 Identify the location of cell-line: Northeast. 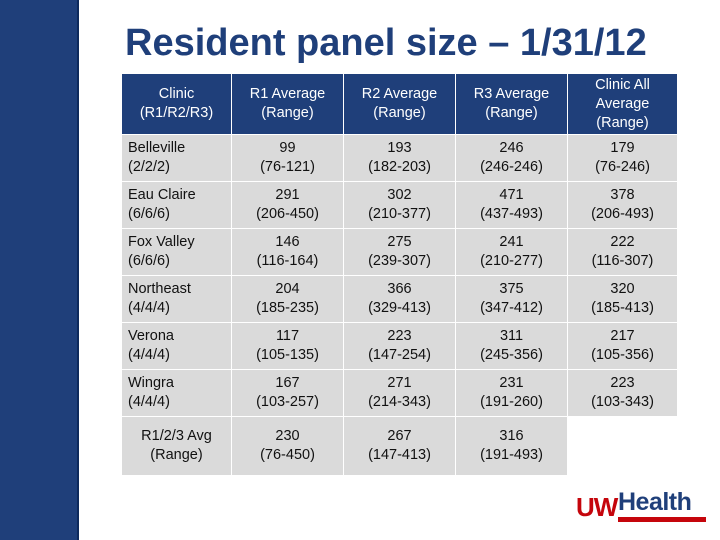
(159, 289).